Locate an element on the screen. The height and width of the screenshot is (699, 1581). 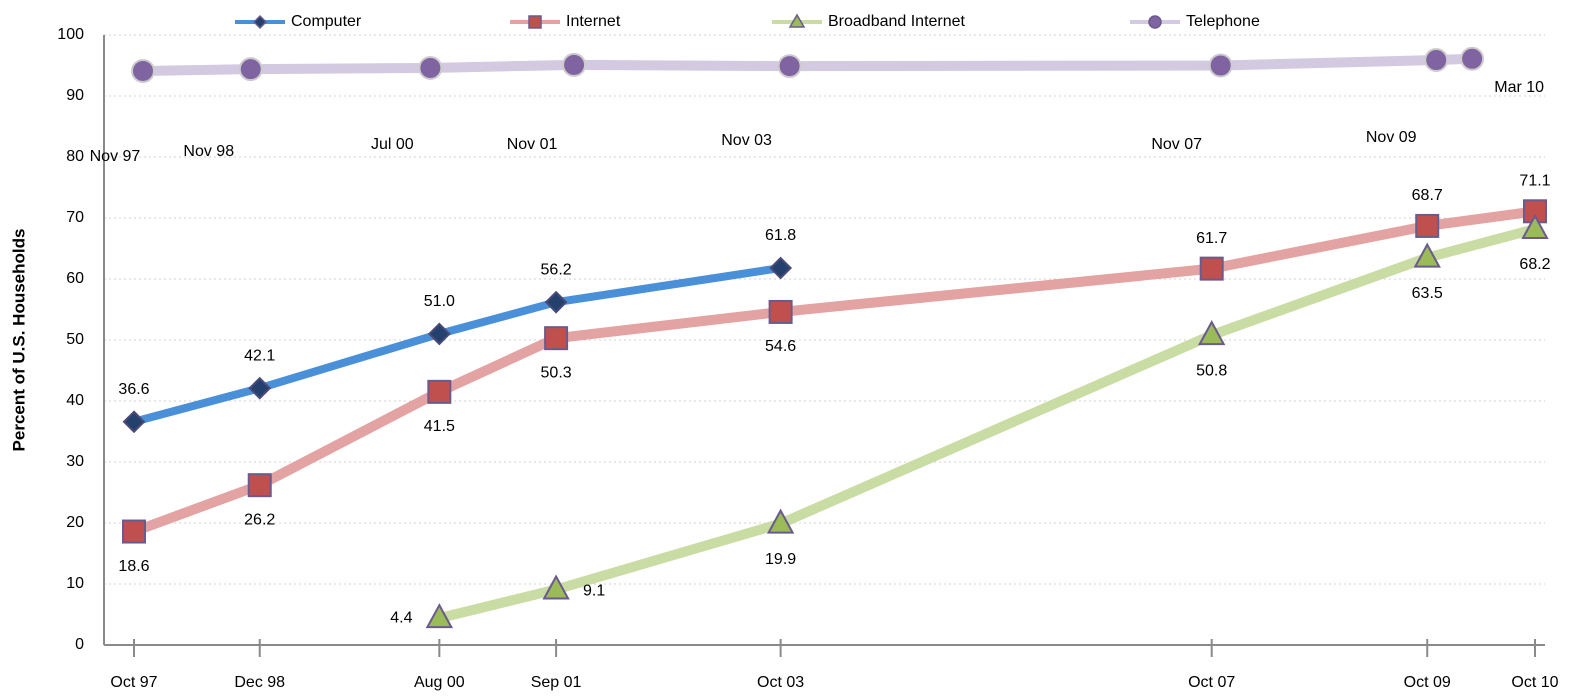
data-label: 68.2 is located at coordinates (1534, 264).